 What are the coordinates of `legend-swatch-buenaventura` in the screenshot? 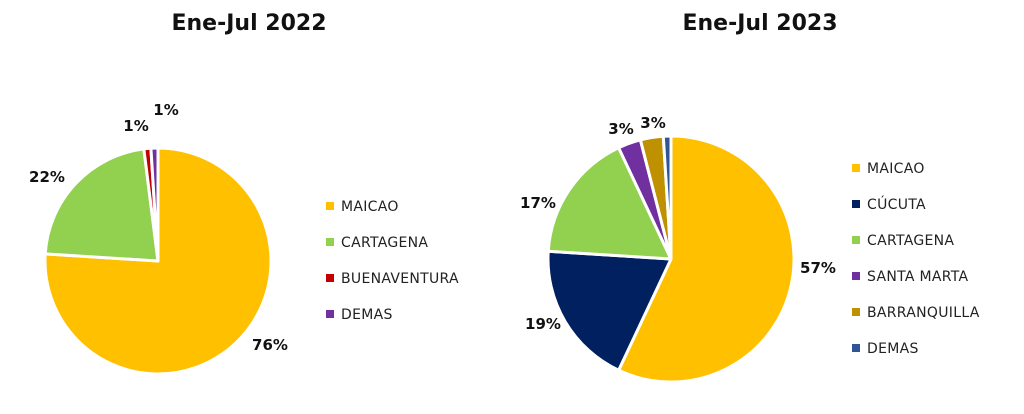 It's located at (330, 278).